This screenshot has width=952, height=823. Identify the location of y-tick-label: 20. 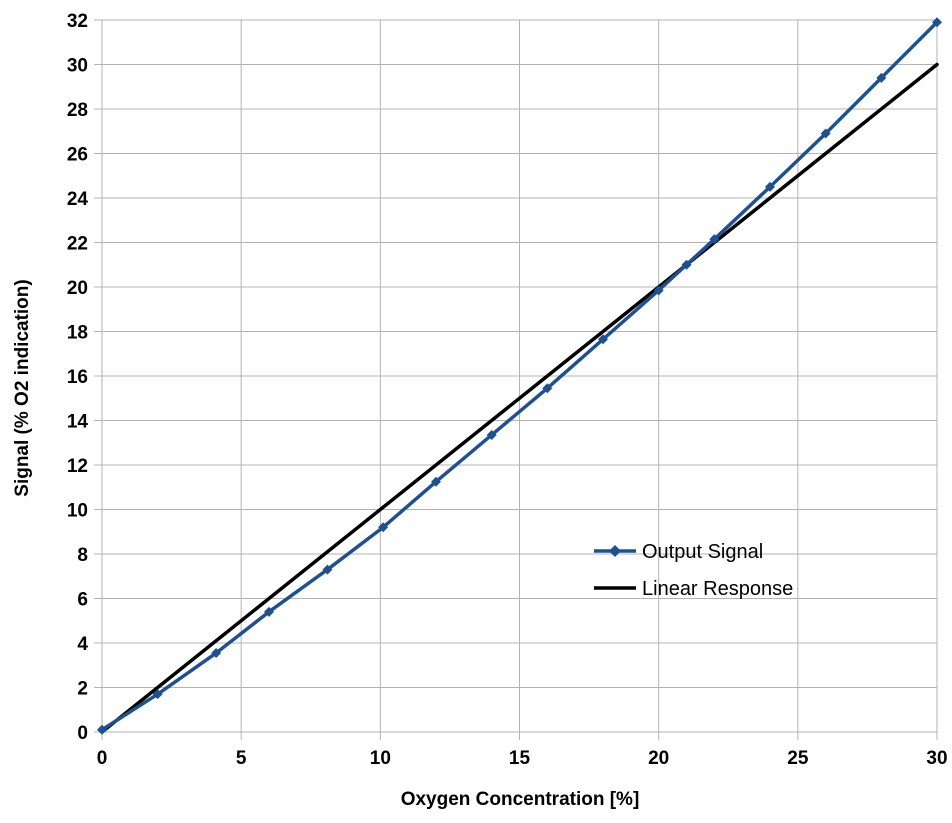
(77, 288).